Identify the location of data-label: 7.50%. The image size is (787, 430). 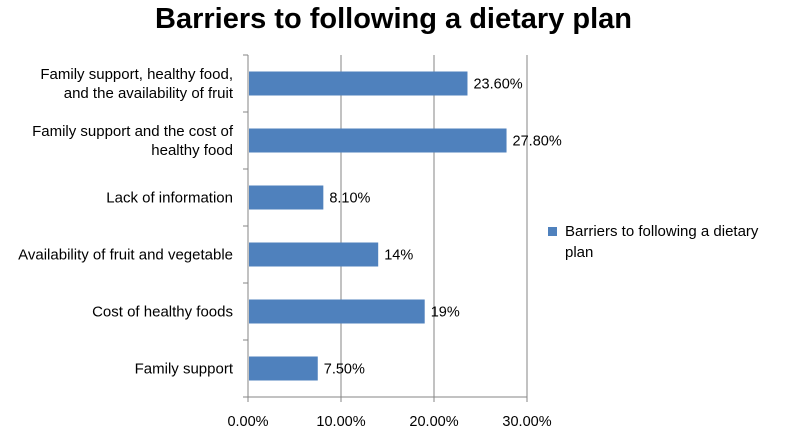
(344, 370).